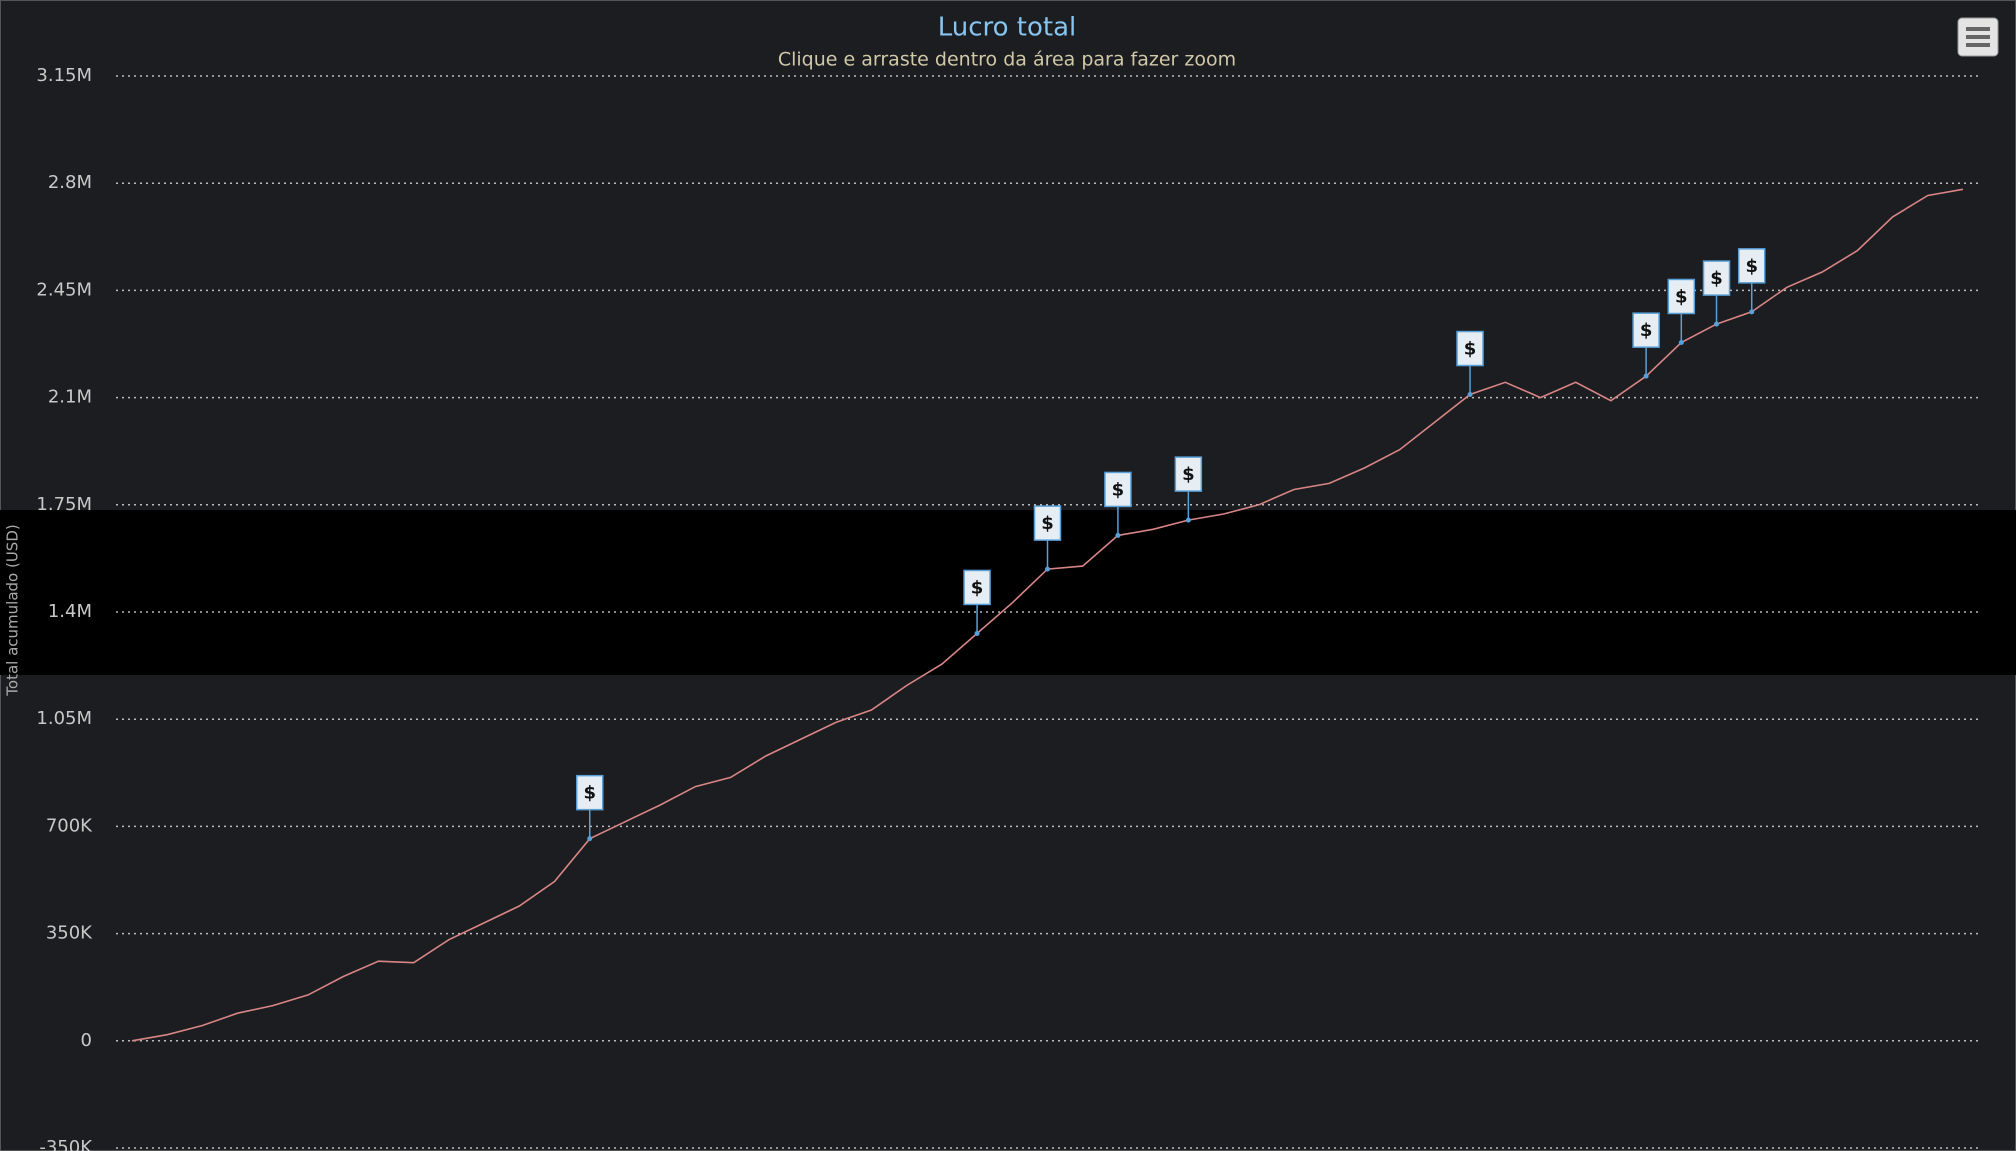 Image resolution: width=2016 pixels, height=1151 pixels. Describe the element at coordinates (70, 397) in the screenshot. I see `y-tick-label: 2.1M` at that location.